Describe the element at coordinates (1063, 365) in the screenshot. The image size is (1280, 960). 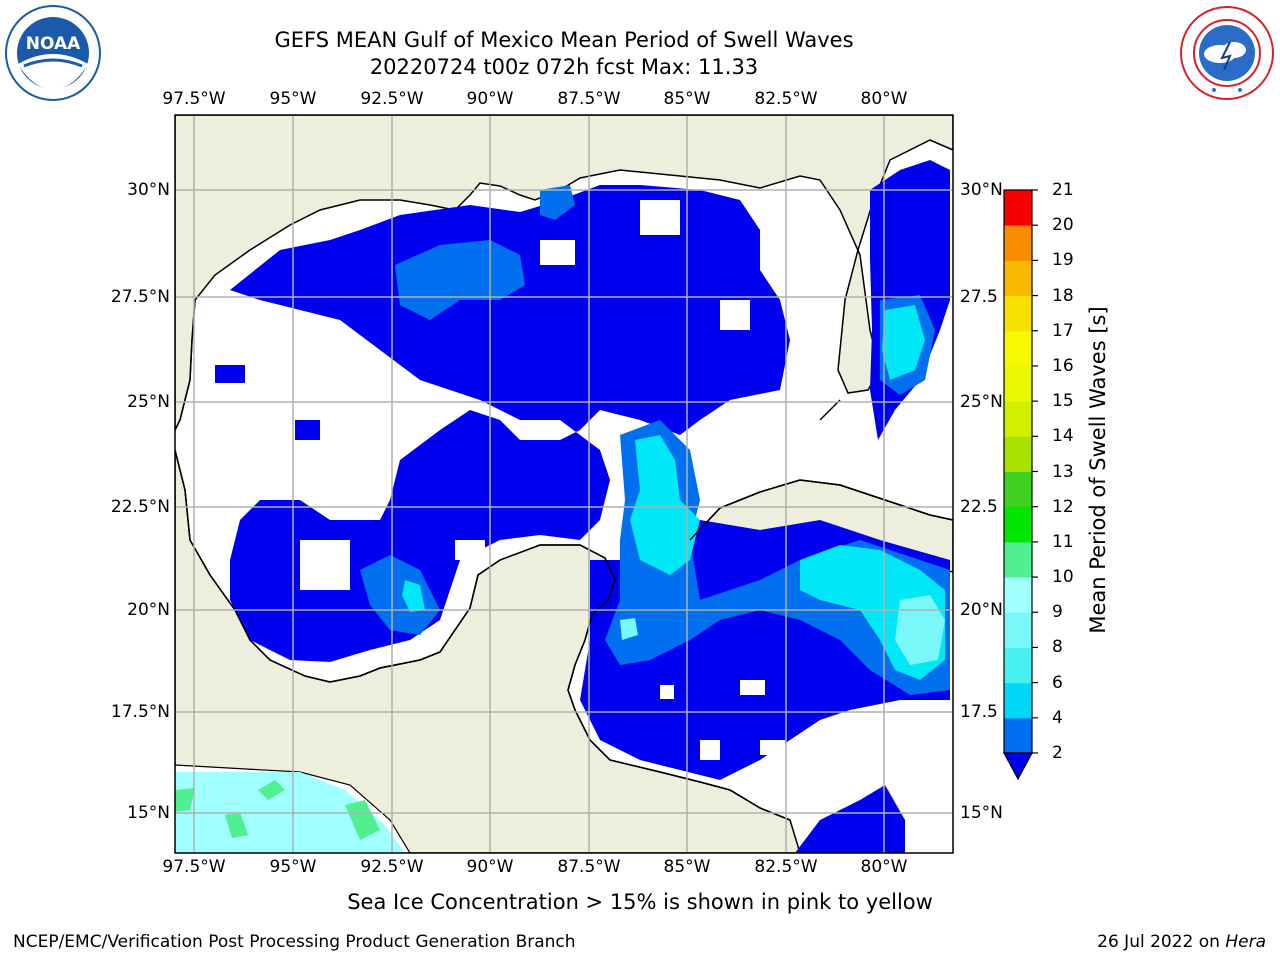
I see `colorbar-tick-label: 16` at that location.